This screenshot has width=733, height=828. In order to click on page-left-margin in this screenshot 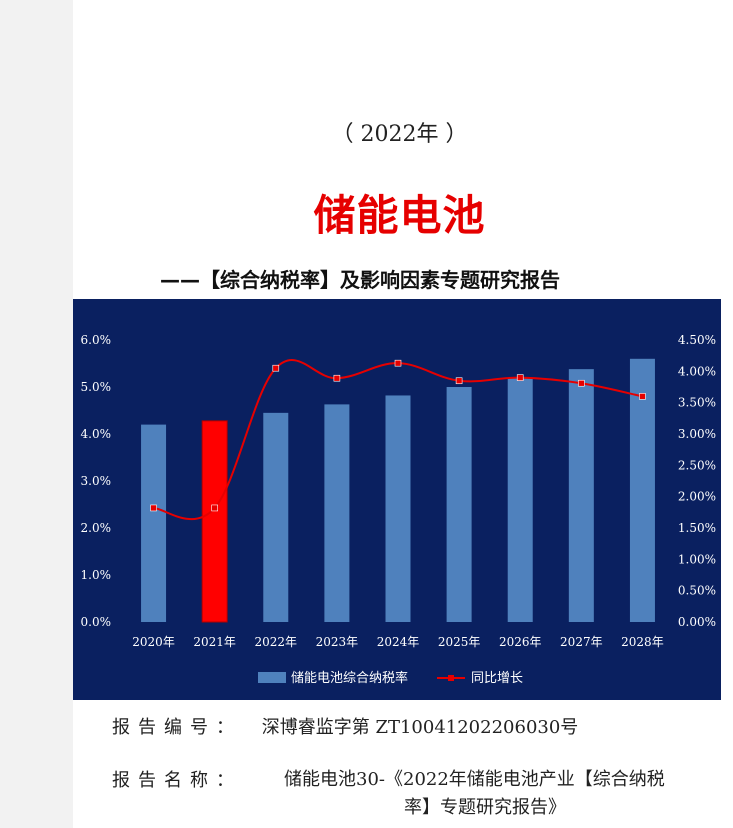, I will do `click(36, 414)`.